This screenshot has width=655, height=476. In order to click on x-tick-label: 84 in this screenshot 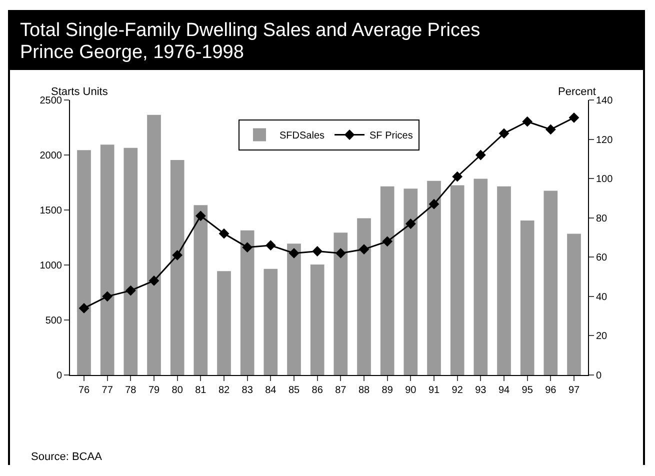, I will do `click(271, 390)`.